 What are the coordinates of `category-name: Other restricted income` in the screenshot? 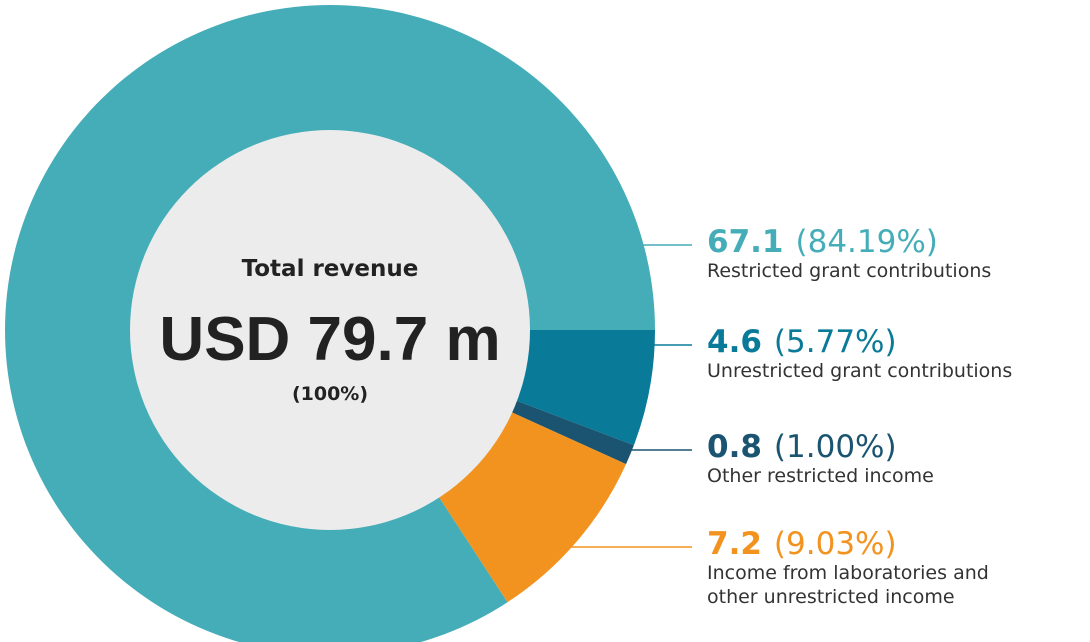 It's located at (820, 476).